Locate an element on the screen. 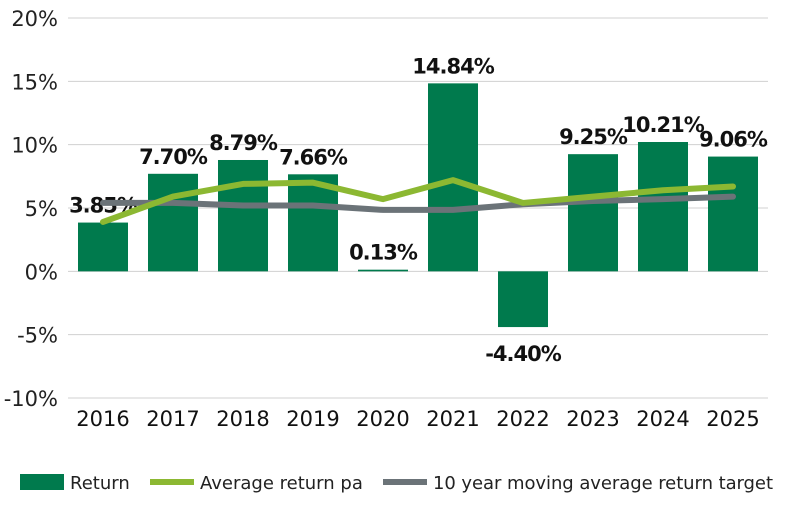 This screenshot has width=800, height=516. legend-label: 10 year moving average return target is located at coordinates (603, 483).